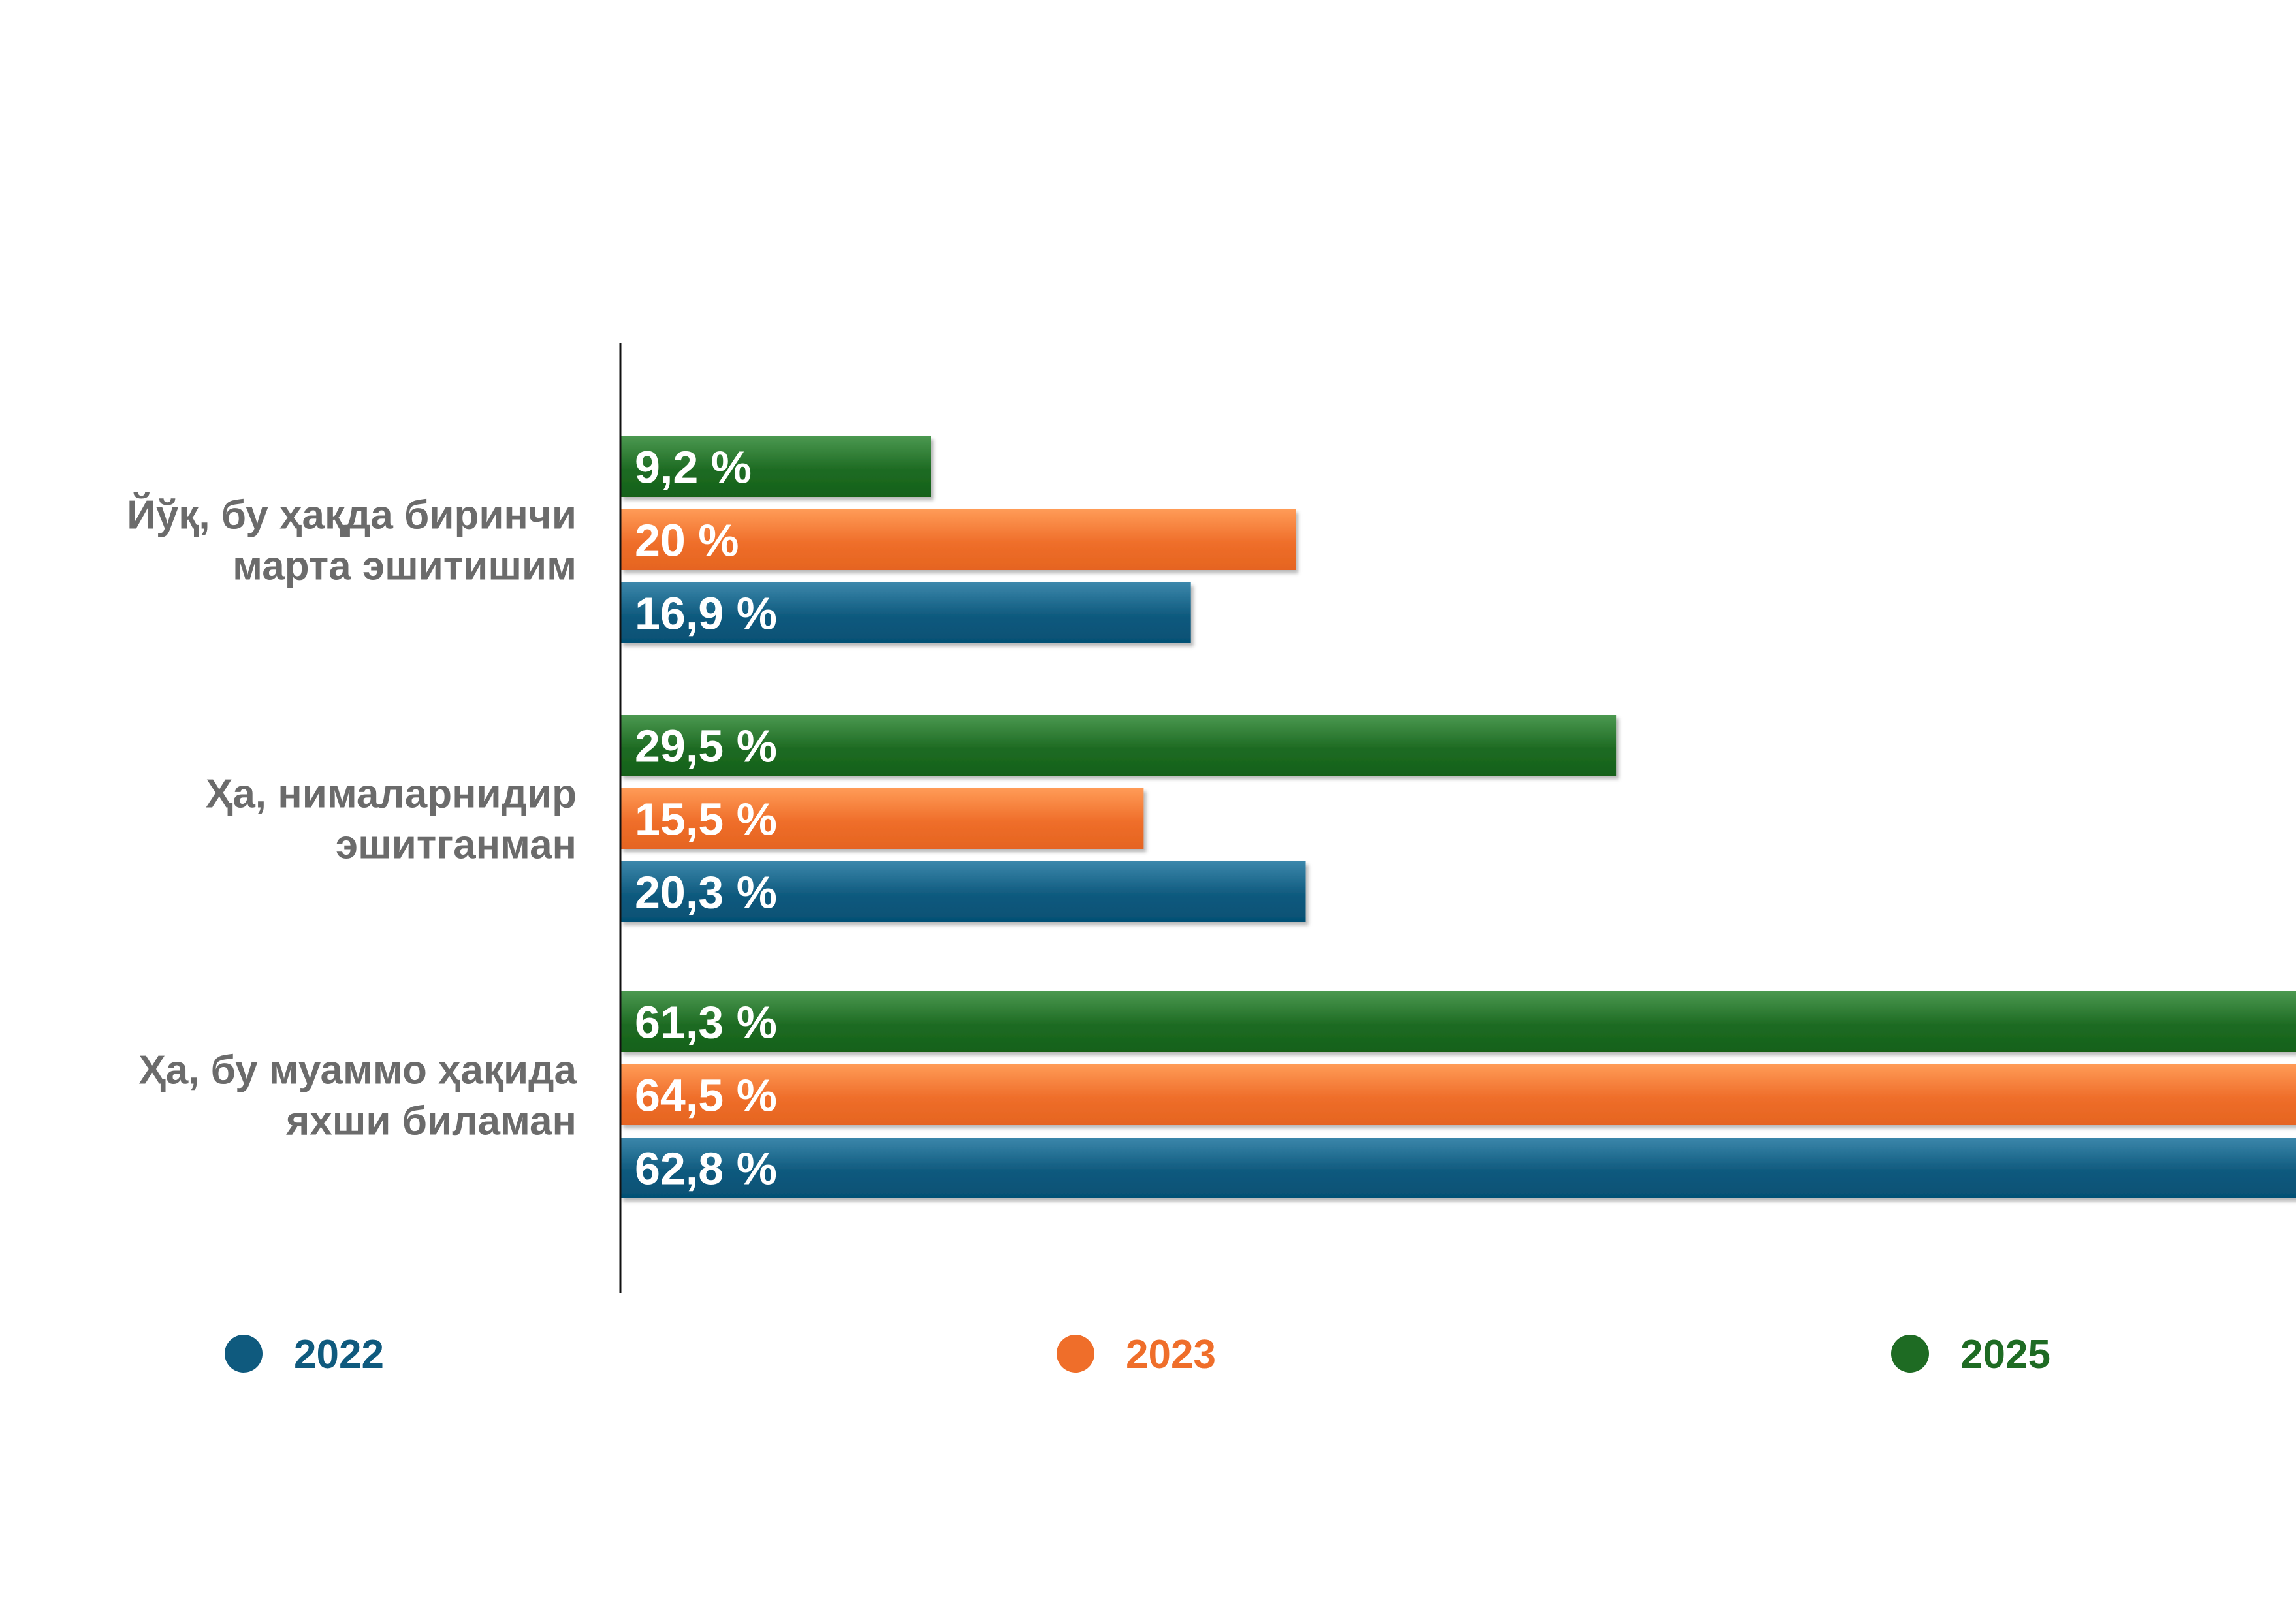  Describe the element at coordinates (706, 1168) in the screenshot. I see `value-label-2022-cat-2: 62,8 %` at that location.